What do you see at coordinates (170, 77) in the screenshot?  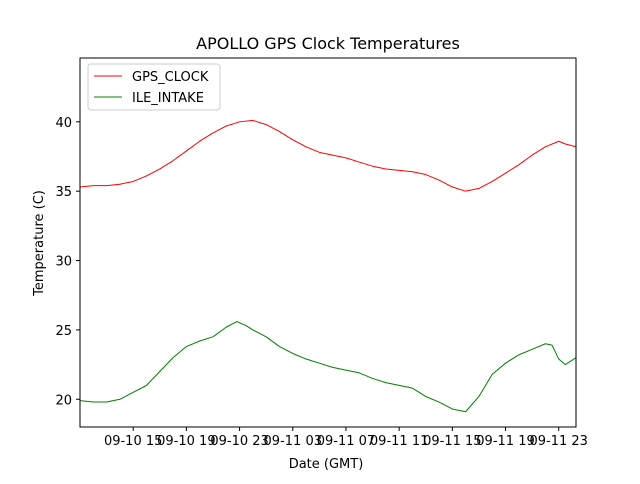 I see `legend-label: GPS_CLOCK` at bounding box center [170, 77].